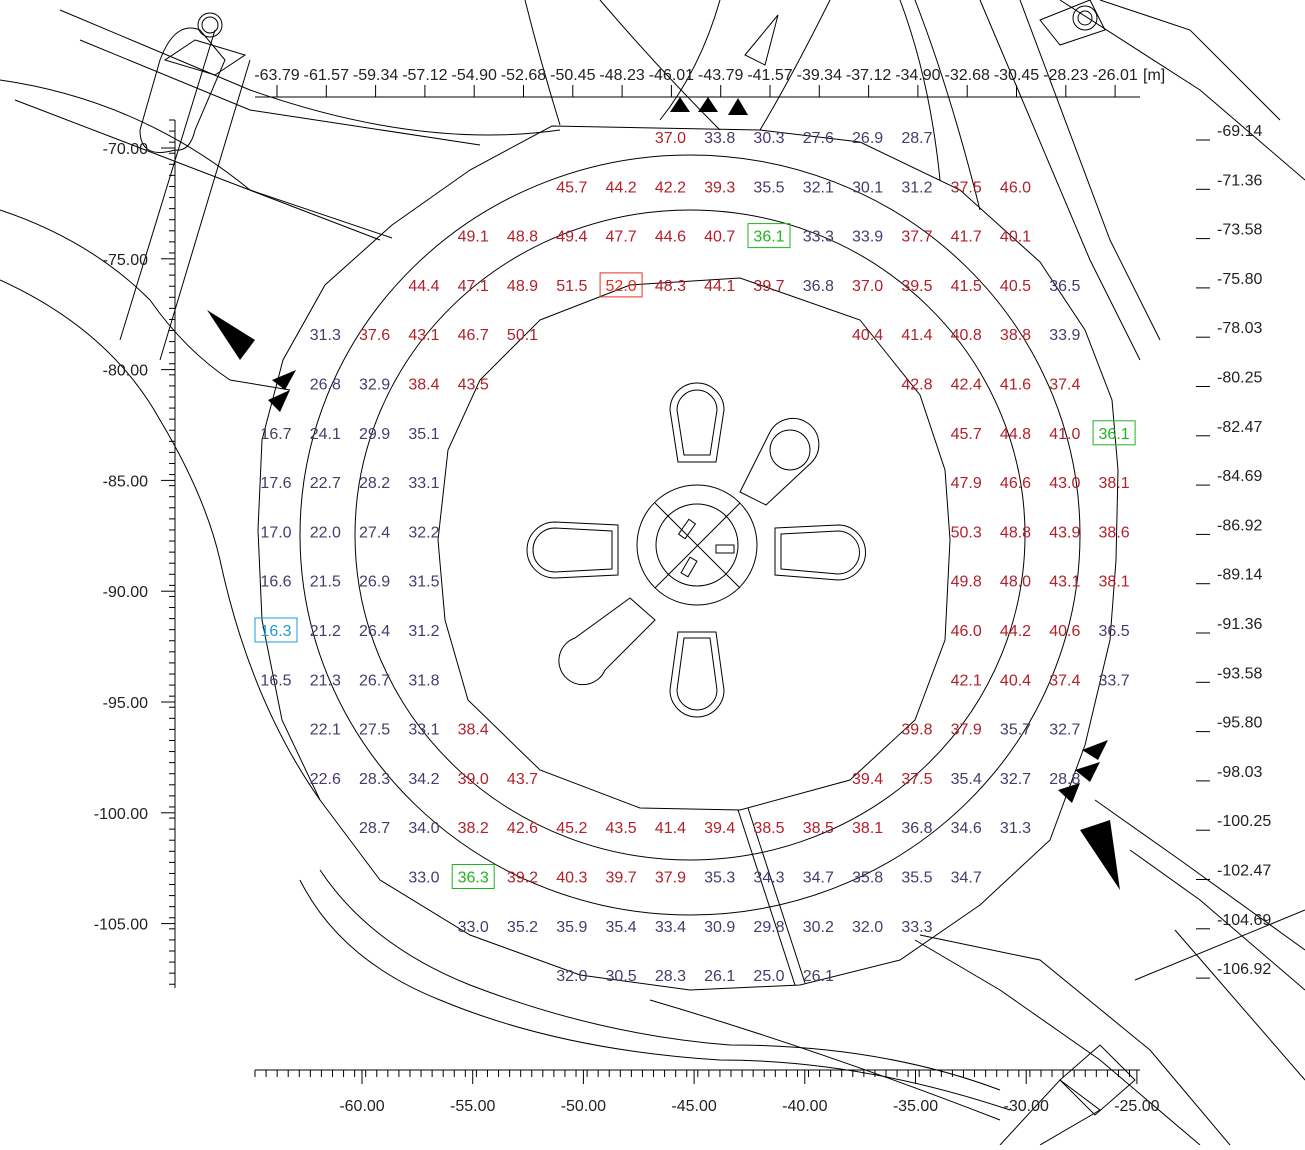 The width and height of the screenshot is (1305, 1150). Describe the element at coordinates (719, 878) in the screenshot. I see `grid-value: 35.3` at that location.